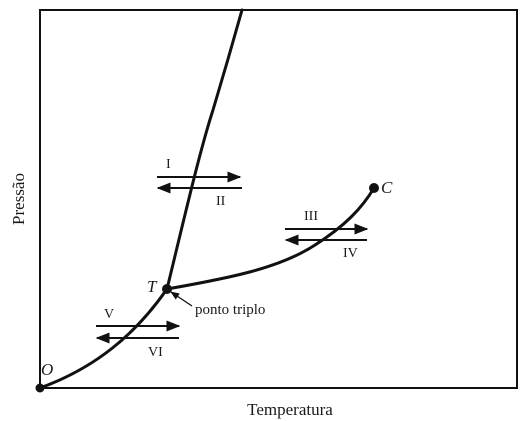  I want to click on triple-point-annotation: ponto triplo, so click(230, 310).